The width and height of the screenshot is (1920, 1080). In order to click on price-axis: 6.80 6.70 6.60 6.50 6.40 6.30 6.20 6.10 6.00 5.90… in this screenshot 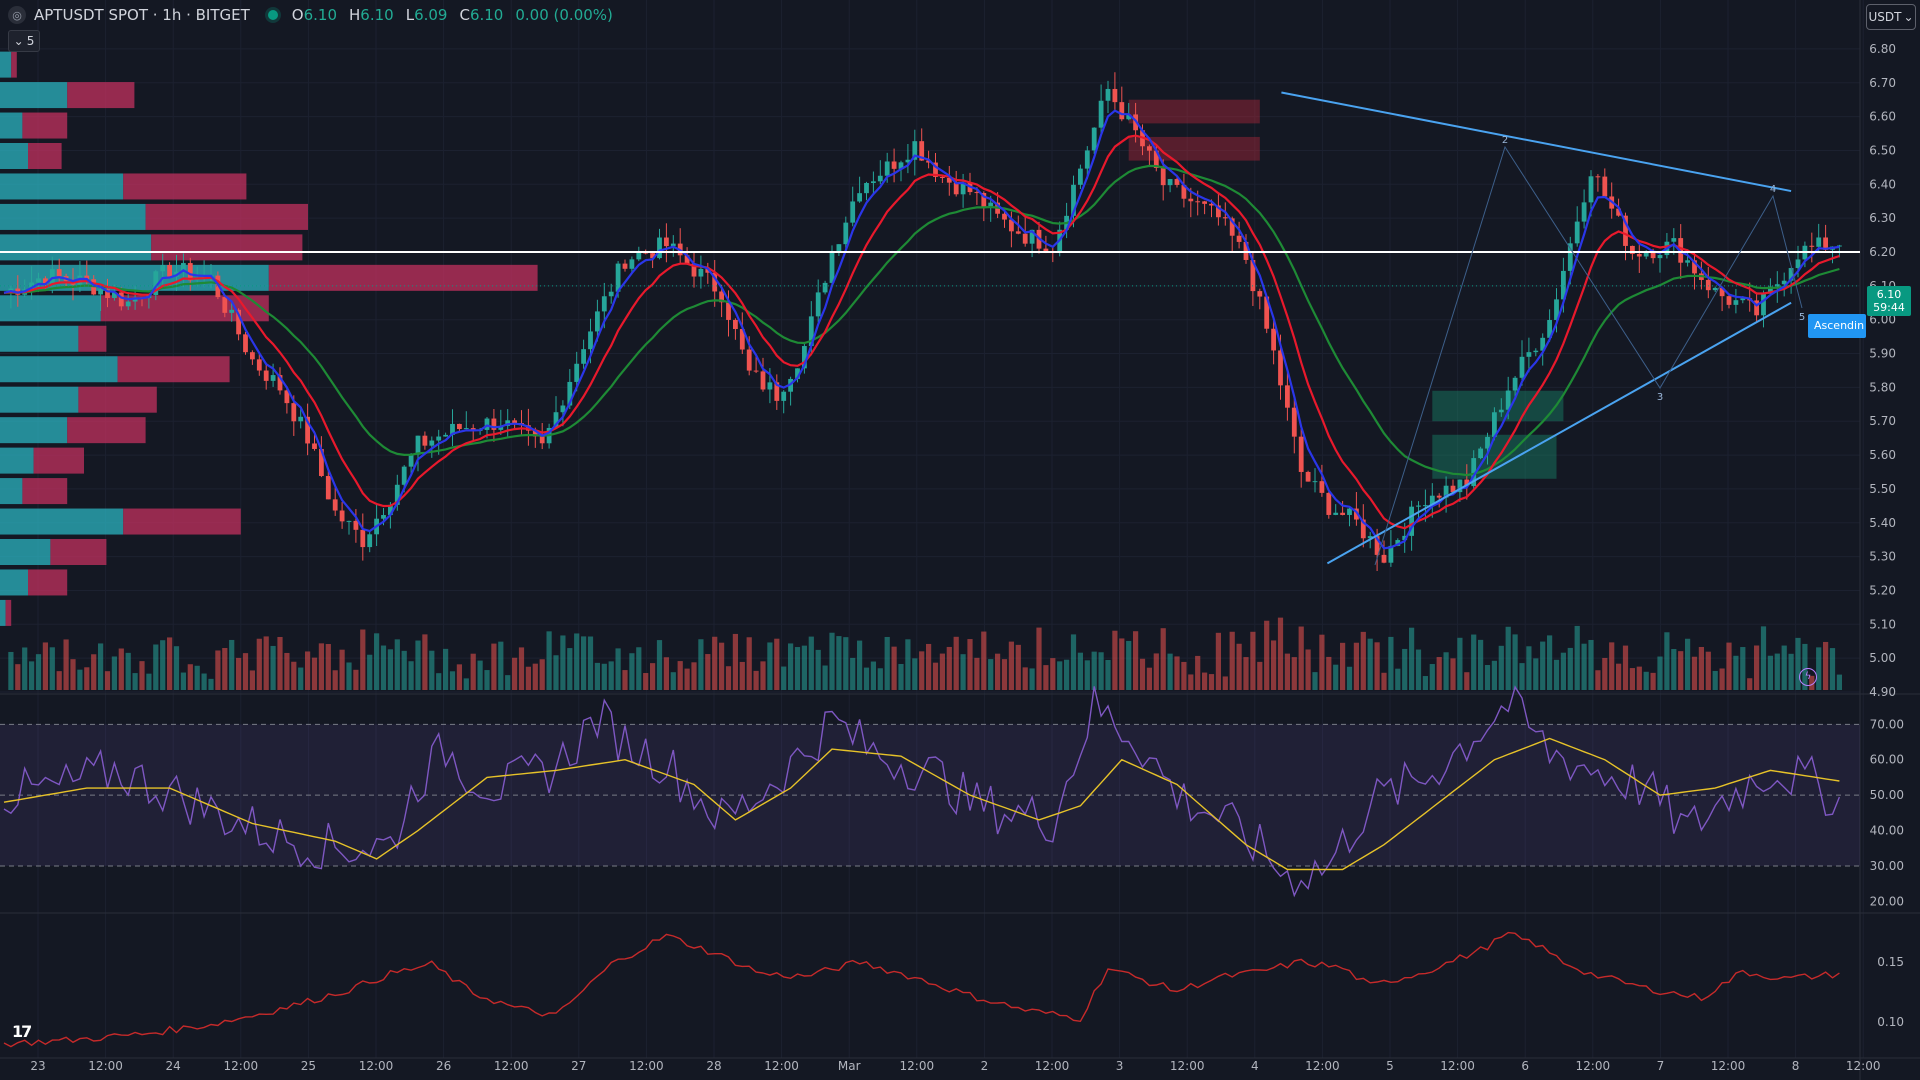, I will do `click(1886, 535)`.